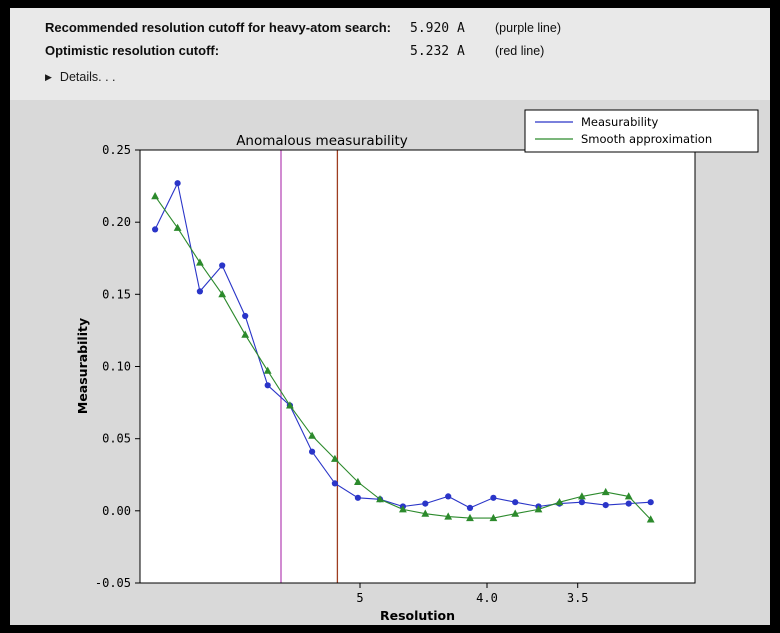  I want to click on y-axis-label: Measurability, so click(82, 366).